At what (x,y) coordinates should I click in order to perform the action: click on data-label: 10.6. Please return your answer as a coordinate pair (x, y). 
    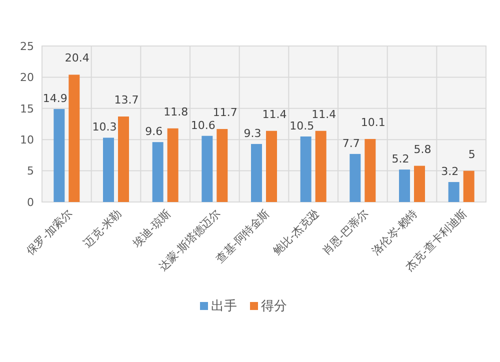
    Looking at the image, I should click on (203, 125).